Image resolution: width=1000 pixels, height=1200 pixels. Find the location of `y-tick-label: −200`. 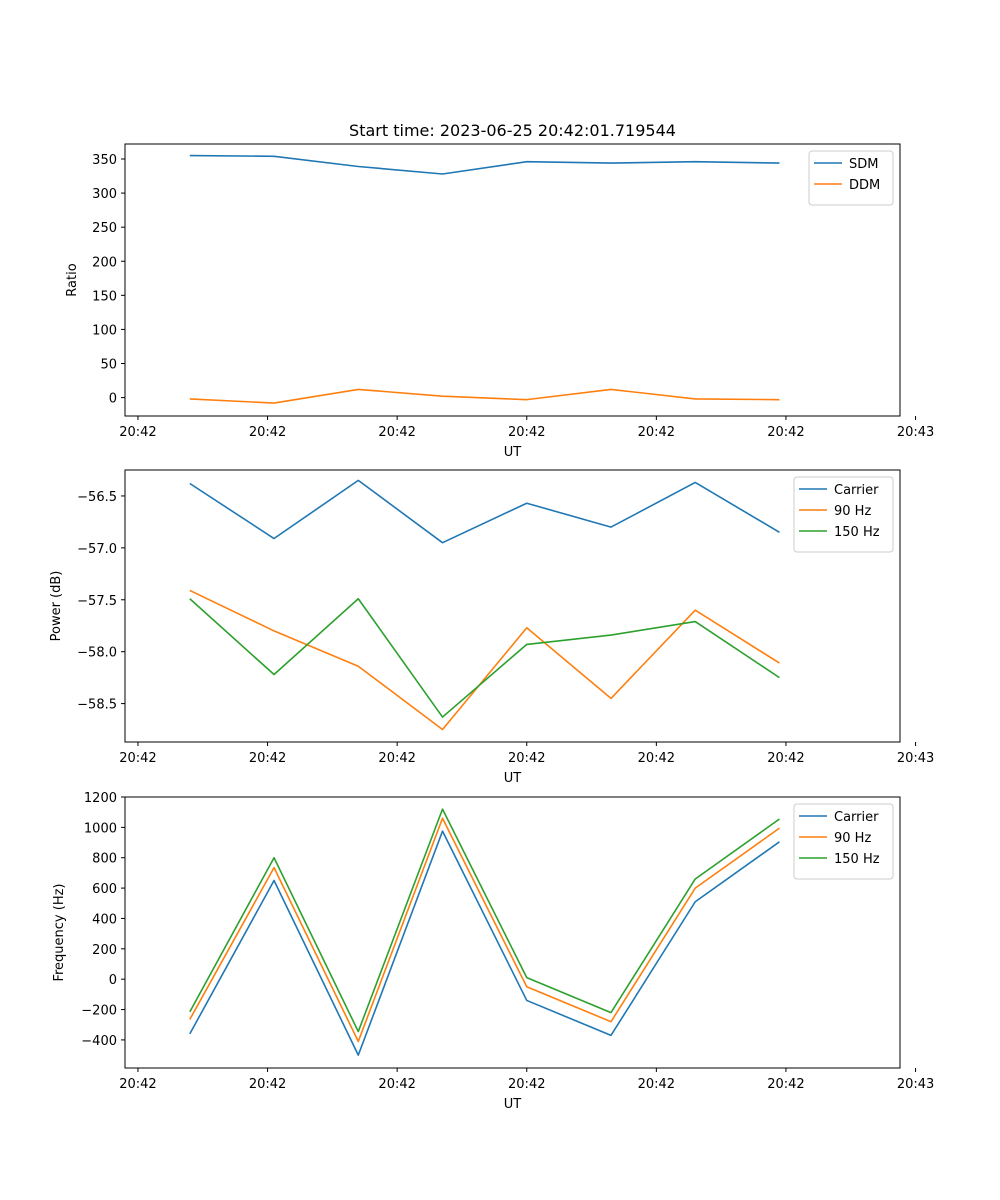

y-tick-label: −200 is located at coordinates (99, 1011).